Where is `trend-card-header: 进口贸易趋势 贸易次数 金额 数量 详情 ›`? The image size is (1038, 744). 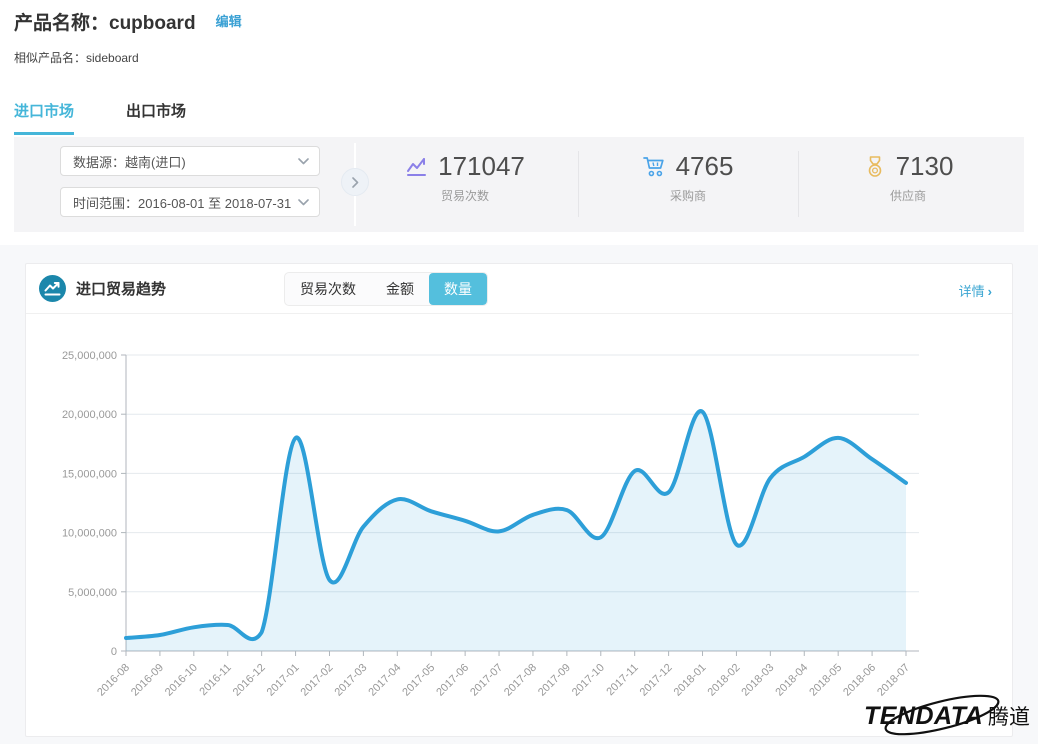
trend-card-header: 进口贸易趋势 贸易次数 金额 数量 详情 › is located at coordinates (519, 289).